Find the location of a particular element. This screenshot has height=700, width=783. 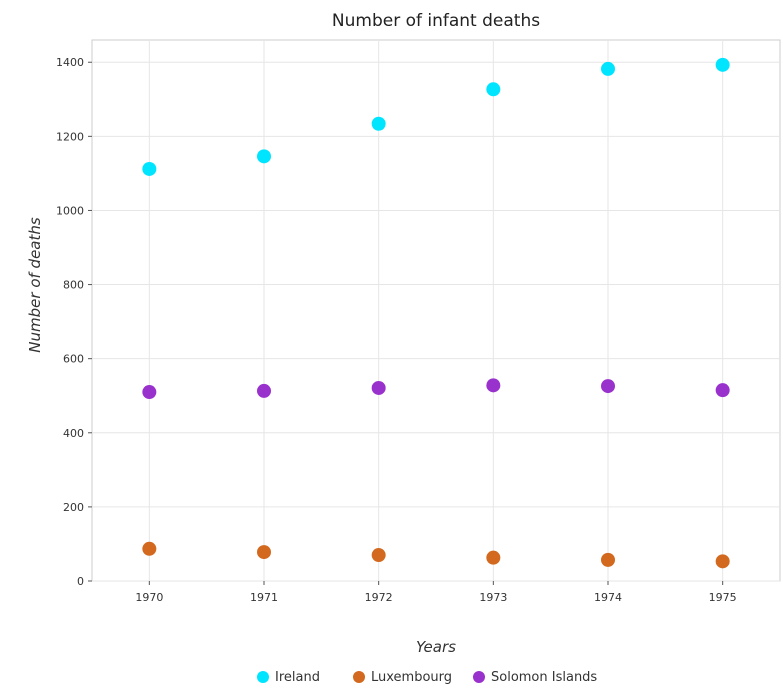

x-tick-label: 1973 is located at coordinates (493, 597).